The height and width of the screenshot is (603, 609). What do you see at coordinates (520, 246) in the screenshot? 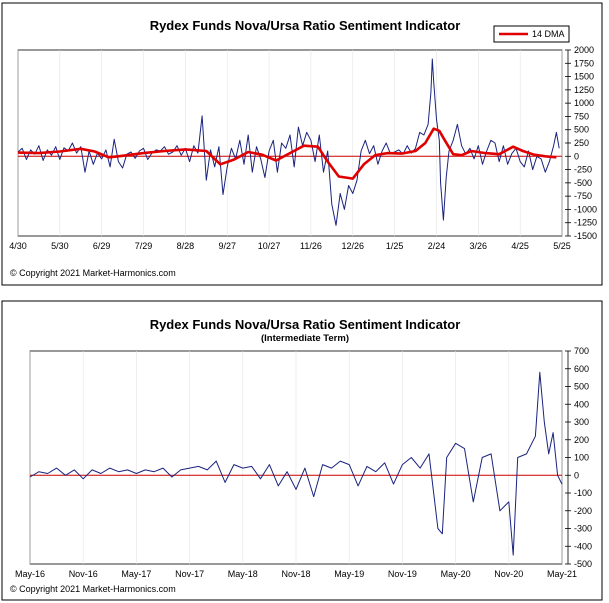
I see `top-x-tick-label: 4/25` at bounding box center [520, 246].